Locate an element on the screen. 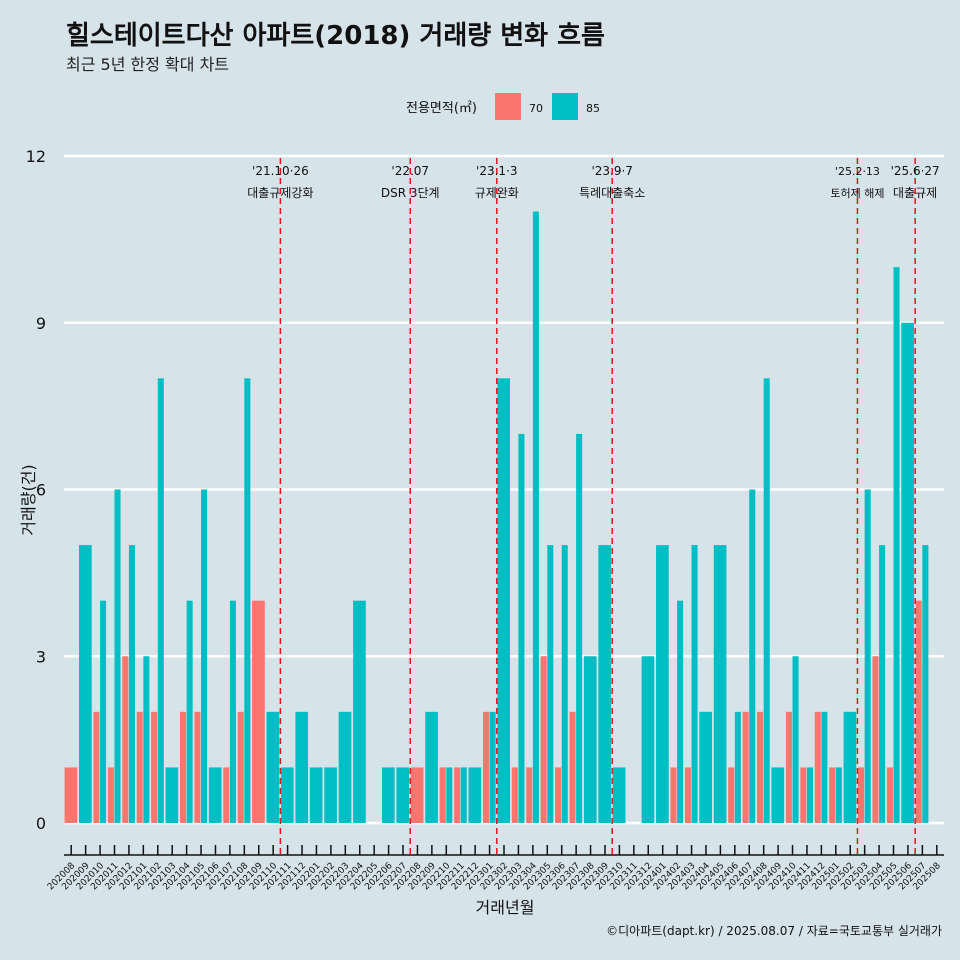  legend-label-70: 70 is located at coordinates (536, 108).